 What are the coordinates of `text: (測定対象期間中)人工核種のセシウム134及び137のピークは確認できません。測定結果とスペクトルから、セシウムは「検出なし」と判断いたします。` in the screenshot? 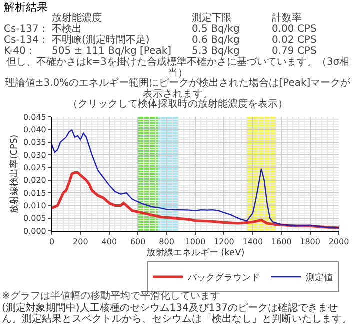 It's located at (177, 314).